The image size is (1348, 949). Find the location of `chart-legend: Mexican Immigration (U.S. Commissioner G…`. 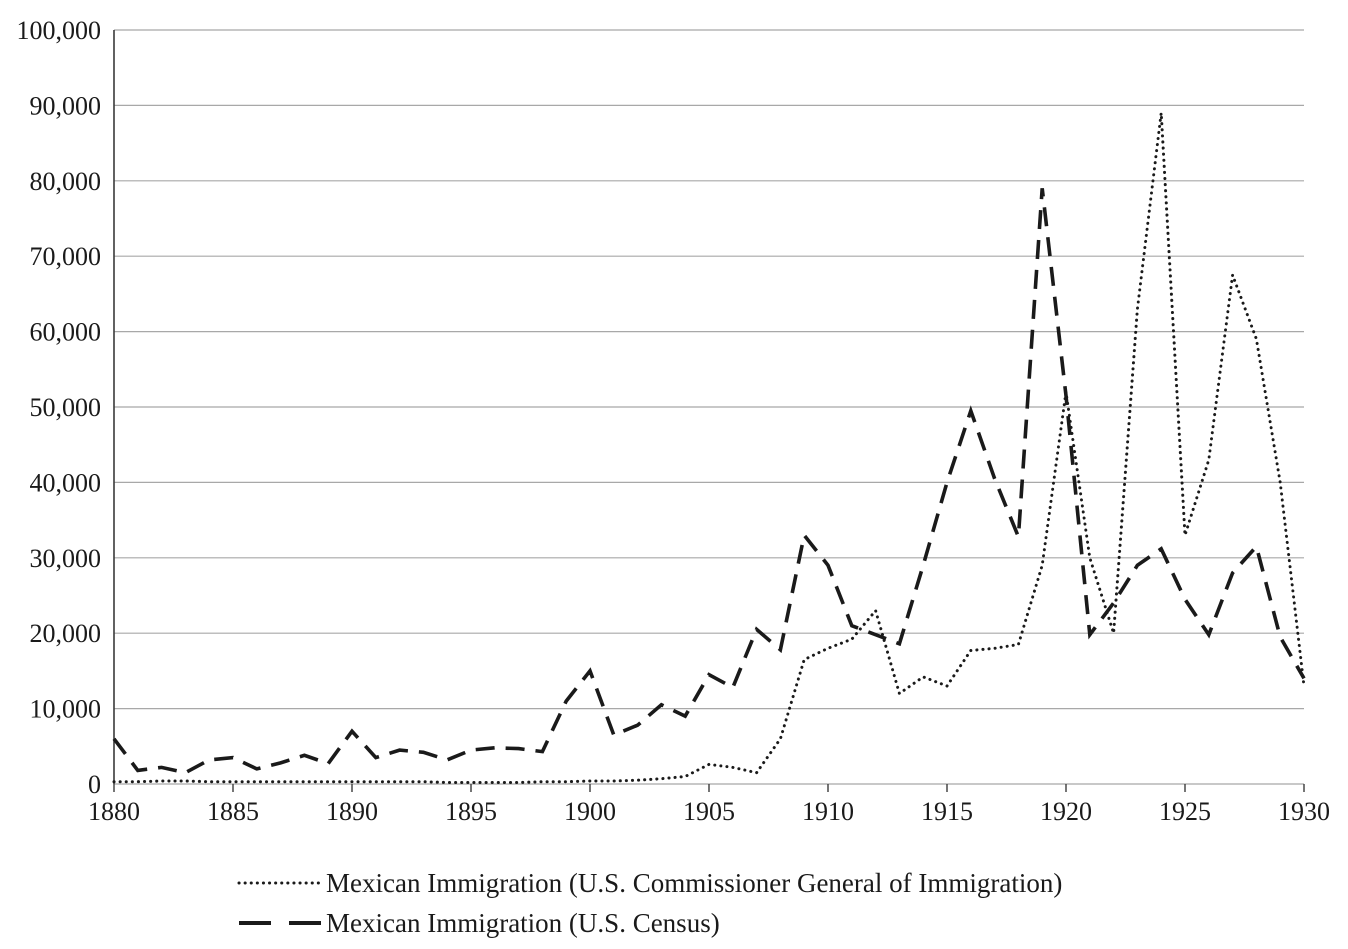

chart-legend: Mexican Immigration (U.S. Commissioner G… is located at coordinates (649, 903).